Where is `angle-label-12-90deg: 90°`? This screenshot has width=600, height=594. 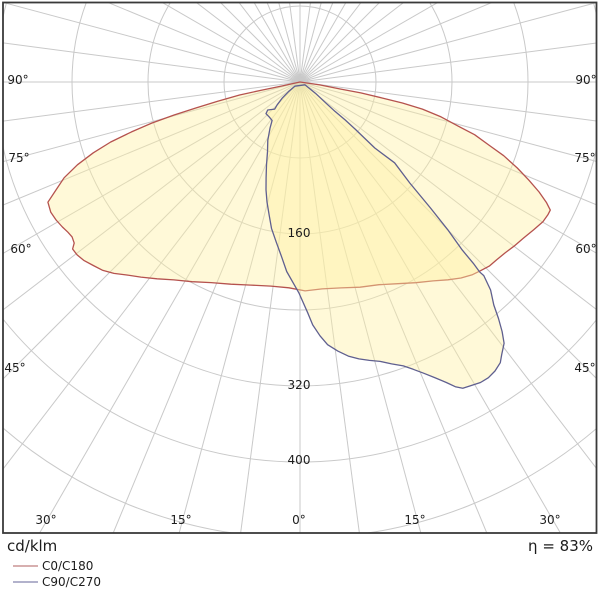
angle-label-12-90deg: 90° is located at coordinates (585, 80).